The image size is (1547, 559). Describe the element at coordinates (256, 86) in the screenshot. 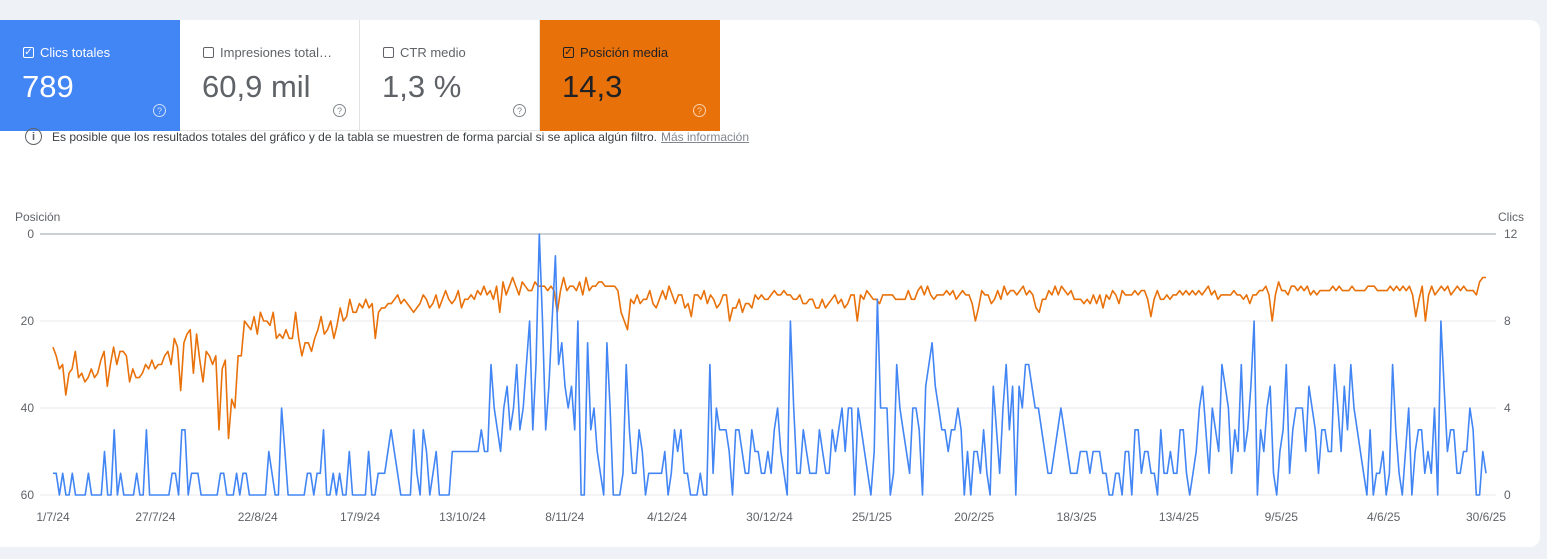

I see `metric-value: 60,9 mil` at that location.